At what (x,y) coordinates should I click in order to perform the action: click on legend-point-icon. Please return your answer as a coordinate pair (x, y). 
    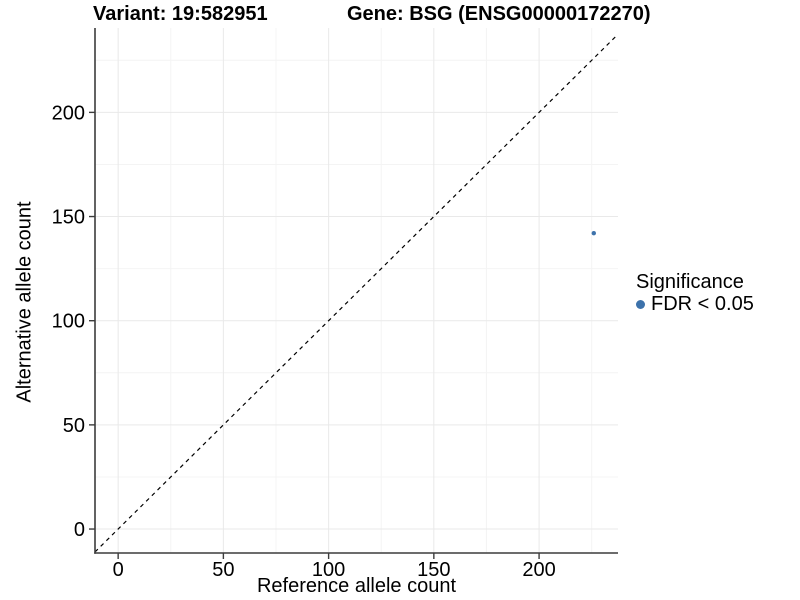
    Looking at the image, I should click on (640, 304).